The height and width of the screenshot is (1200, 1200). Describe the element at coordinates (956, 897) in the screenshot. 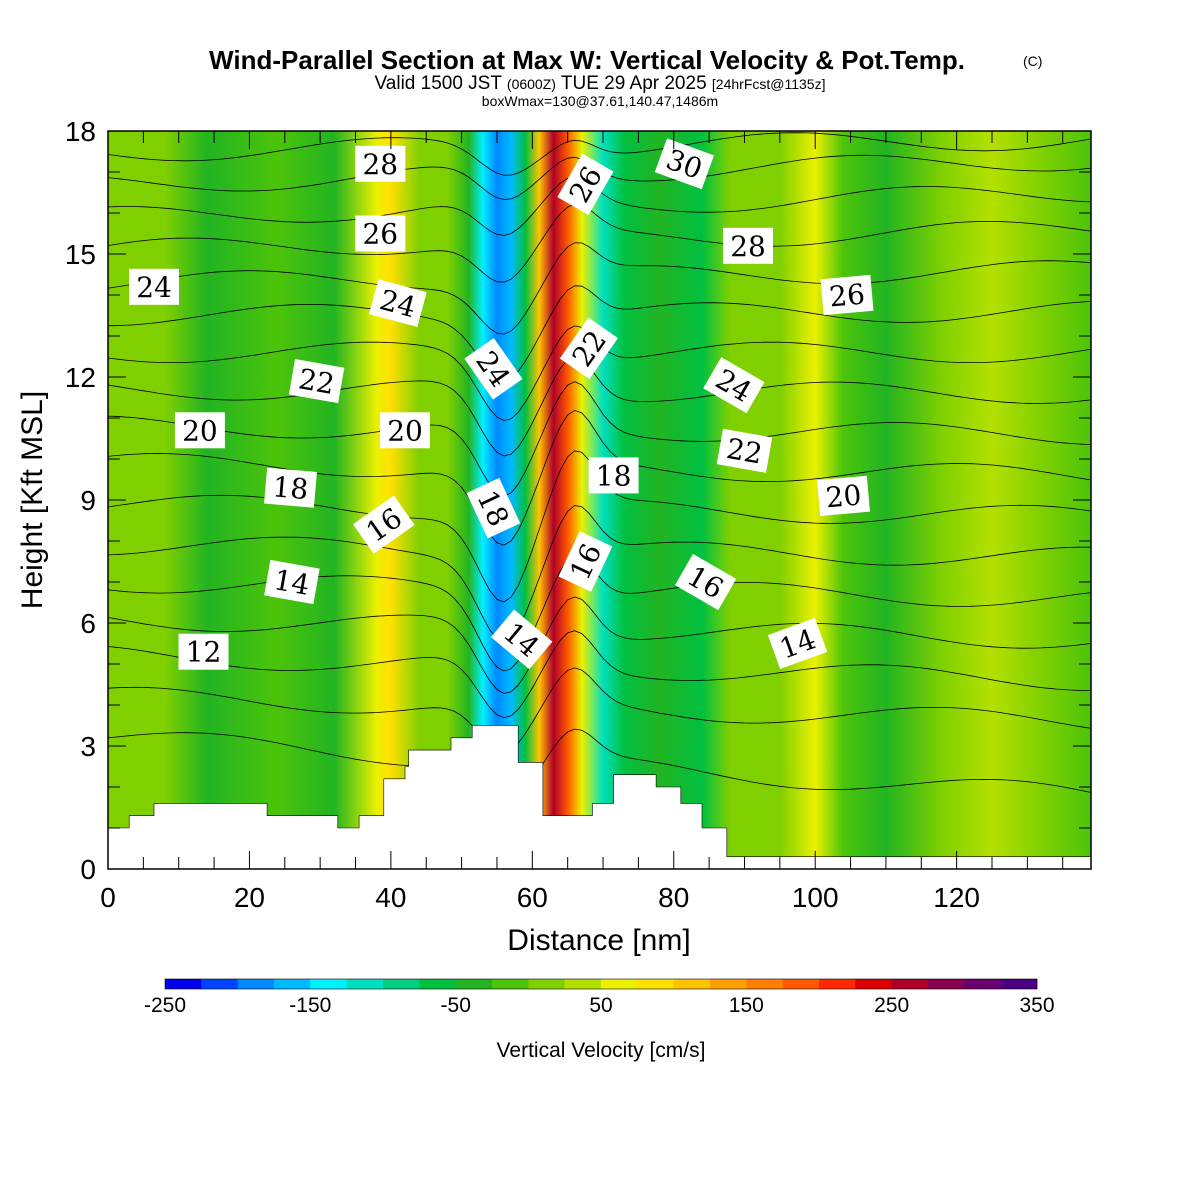

I see `x-tick-label: 120` at that location.